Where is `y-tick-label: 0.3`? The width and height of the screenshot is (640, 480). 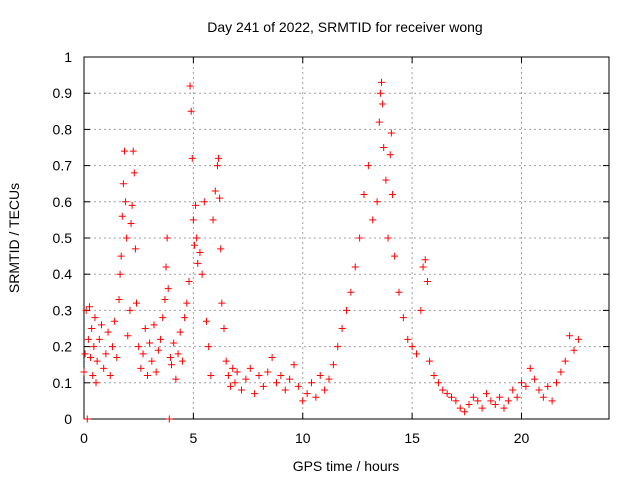
y-tick-label: 0.3 is located at coordinates (63, 310).